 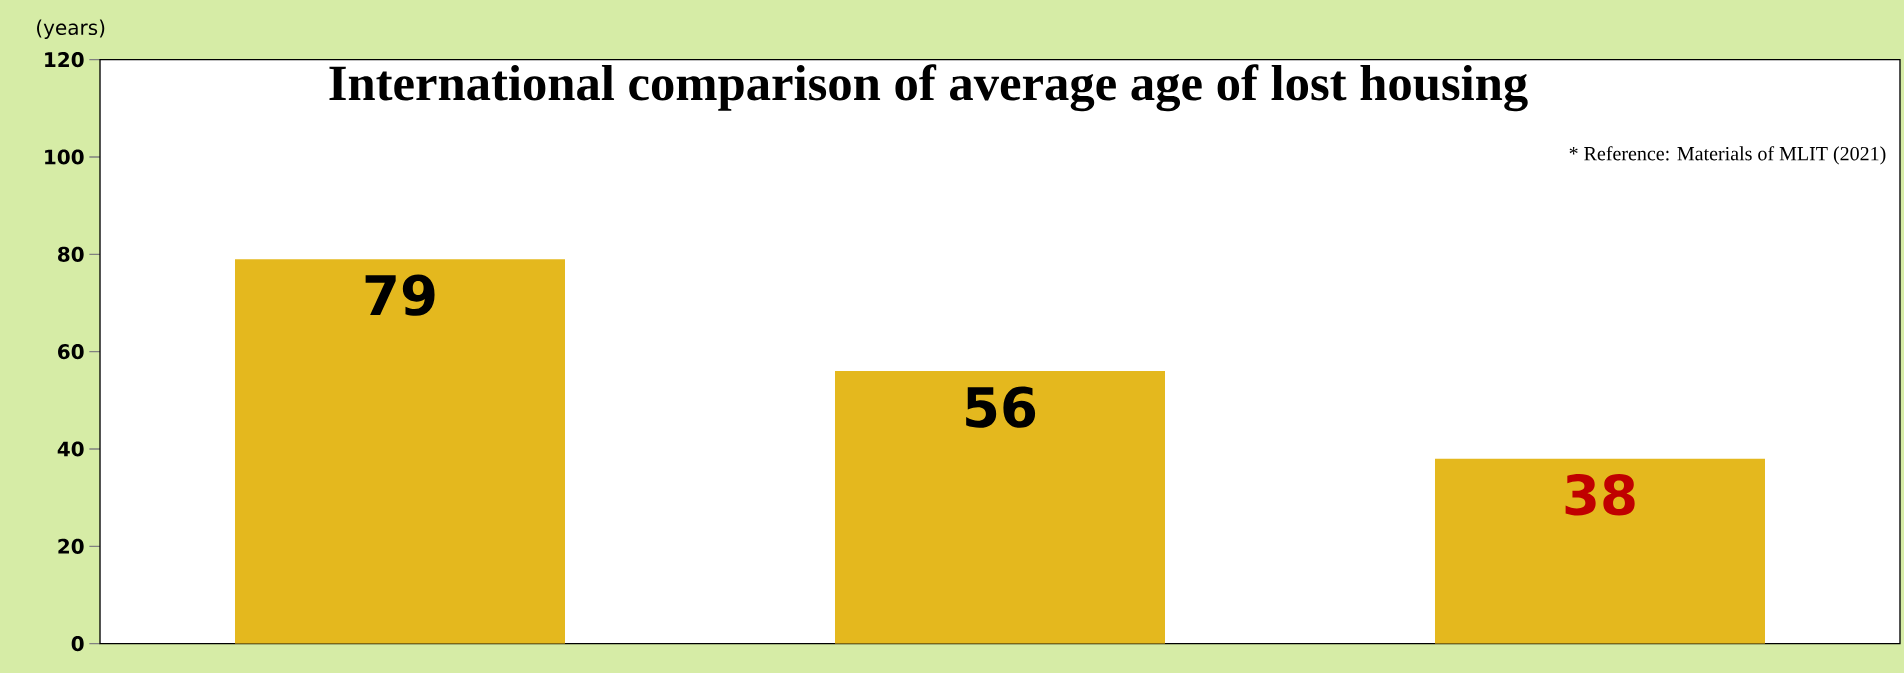 I want to click on y-tick-label: 80, so click(x=71, y=254).